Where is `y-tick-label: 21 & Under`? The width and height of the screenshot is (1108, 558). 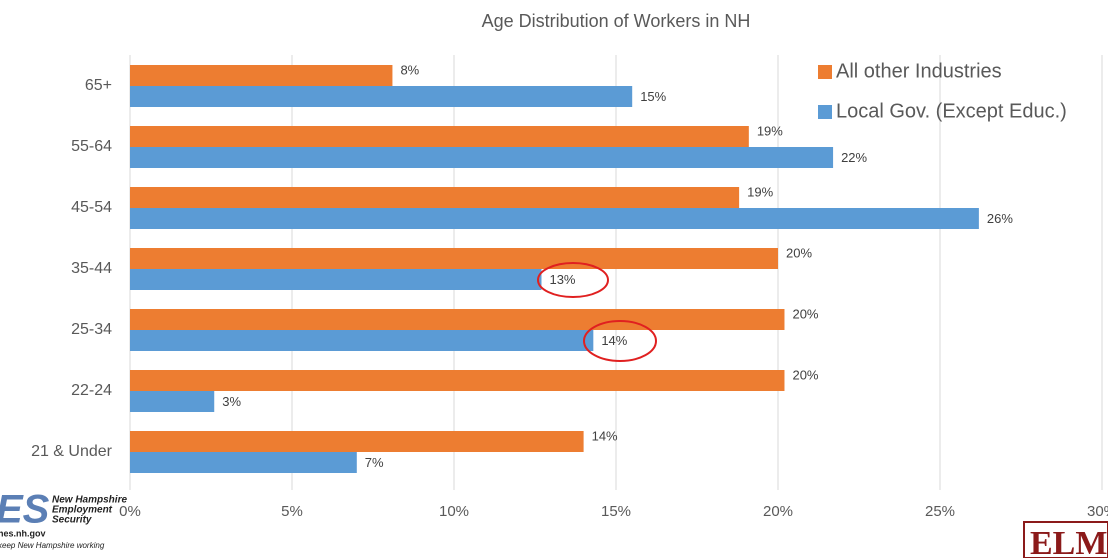
y-tick-label: 21 & Under is located at coordinates (72, 451).